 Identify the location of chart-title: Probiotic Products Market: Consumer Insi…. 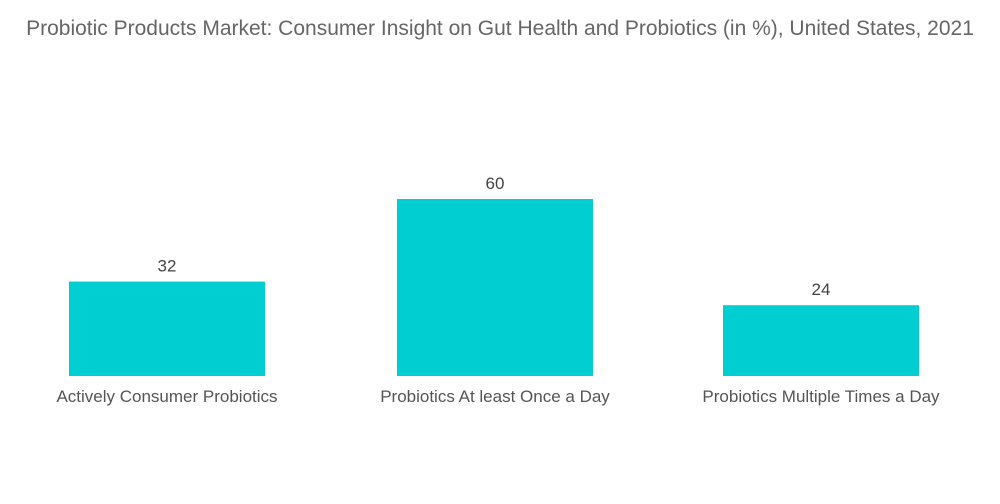
(500, 28).